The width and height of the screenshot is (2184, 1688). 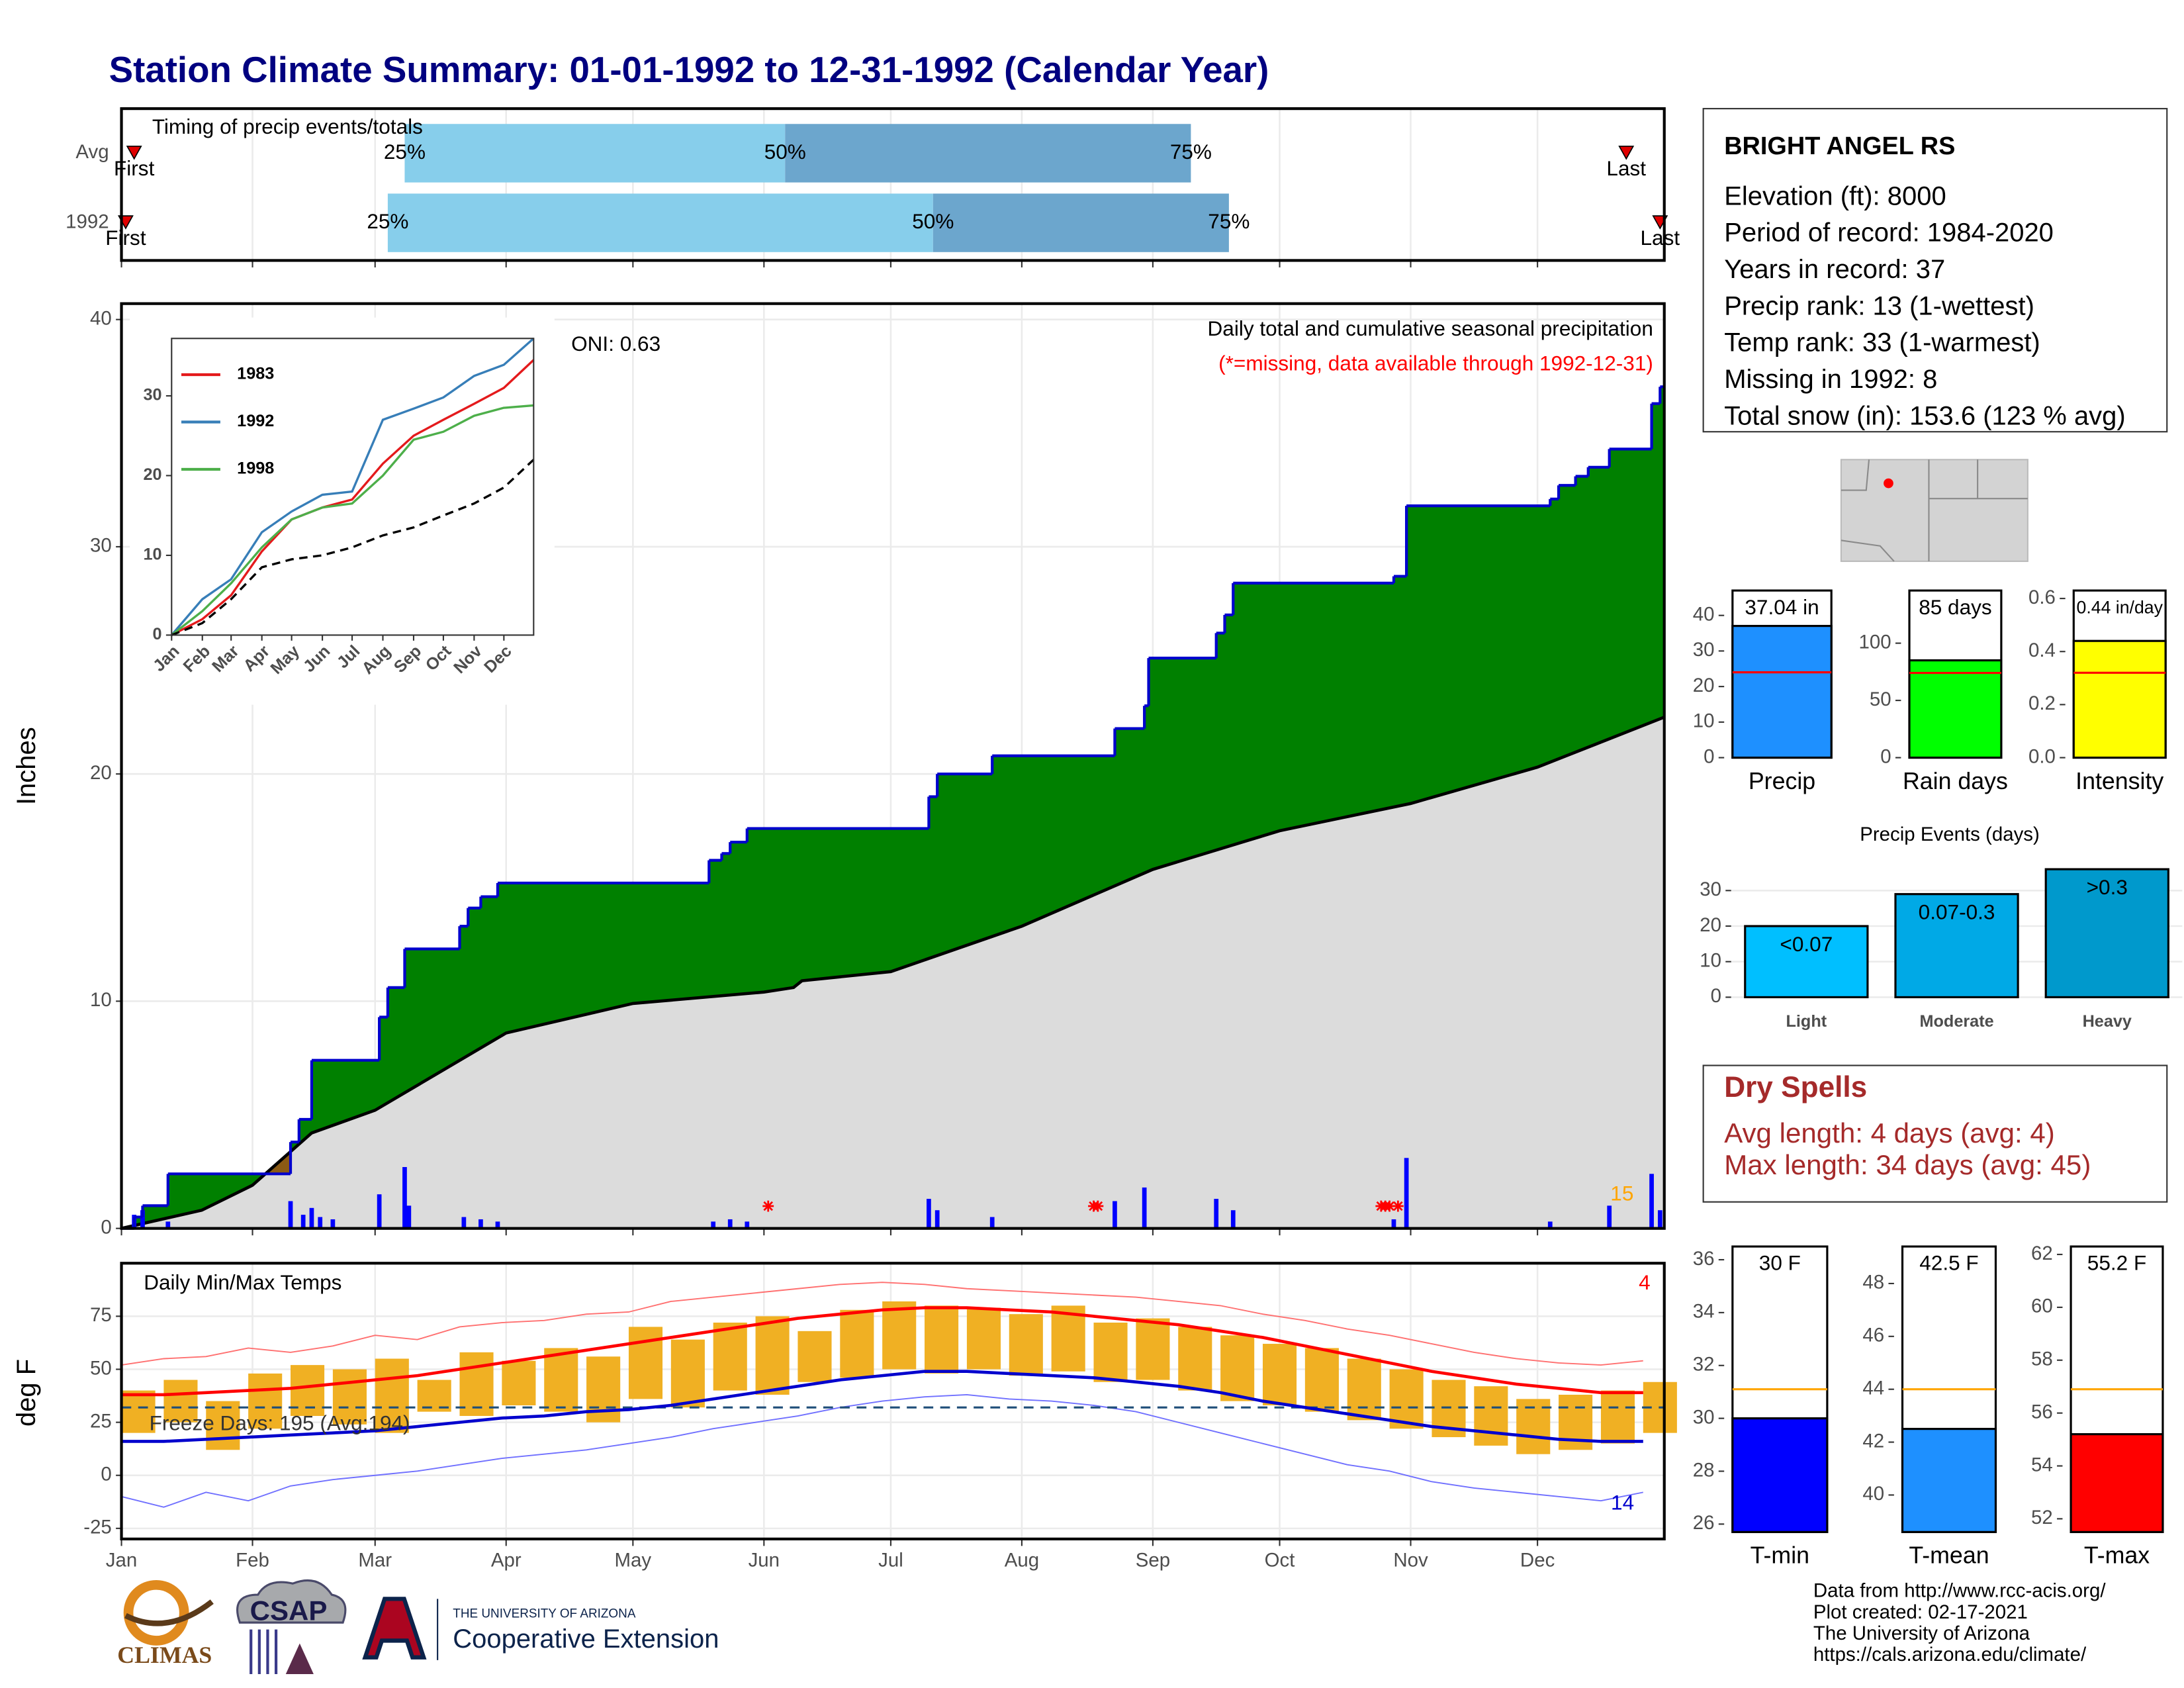 What do you see at coordinates (1704, 1365) in the screenshot?
I see `y-tick-label: 32` at bounding box center [1704, 1365].